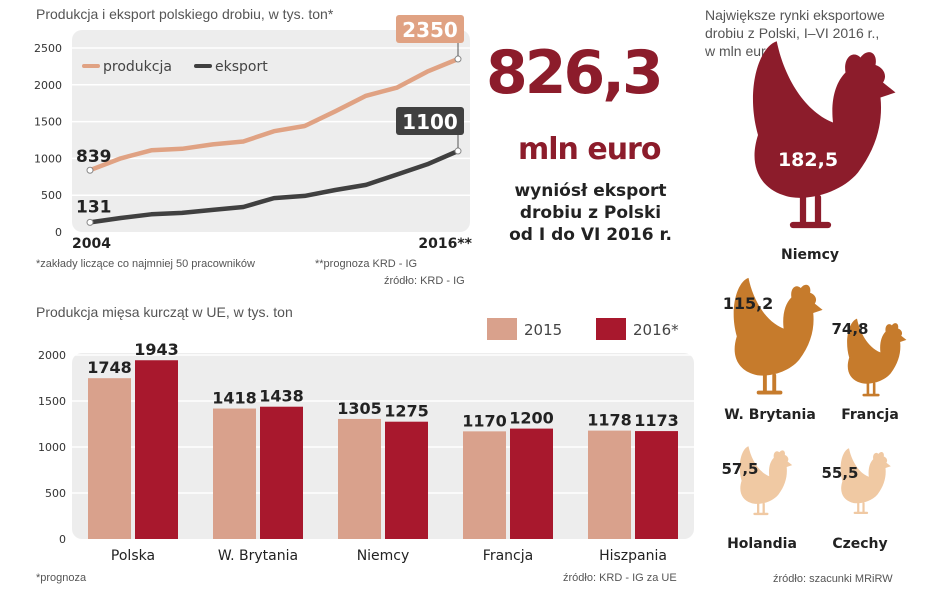 This screenshot has height=593, width=948. What do you see at coordinates (48, 158) in the screenshot?
I see `line-y-tick-label: 1000` at bounding box center [48, 158].